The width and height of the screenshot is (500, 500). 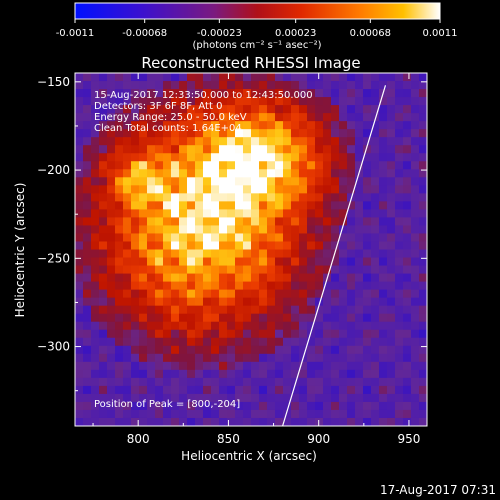 What do you see at coordinates (250, 63) in the screenshot?
I see `chart-title: Reconstructed RHESSI Image` at bounding box center [250, 63].